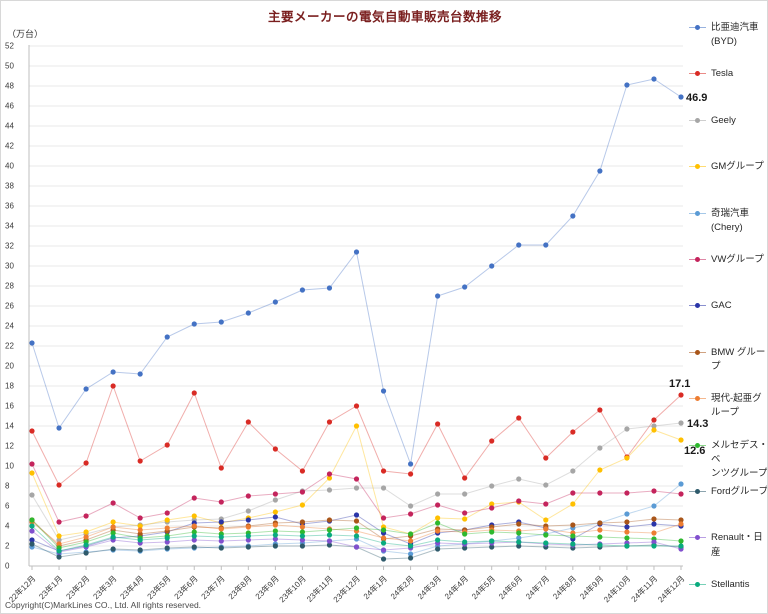 The height and width of the screenshot is (614, 768). Describe the element at coordinates (616, 588) in the screenshot. I see `x-tick-label: 24年10月` at that location.